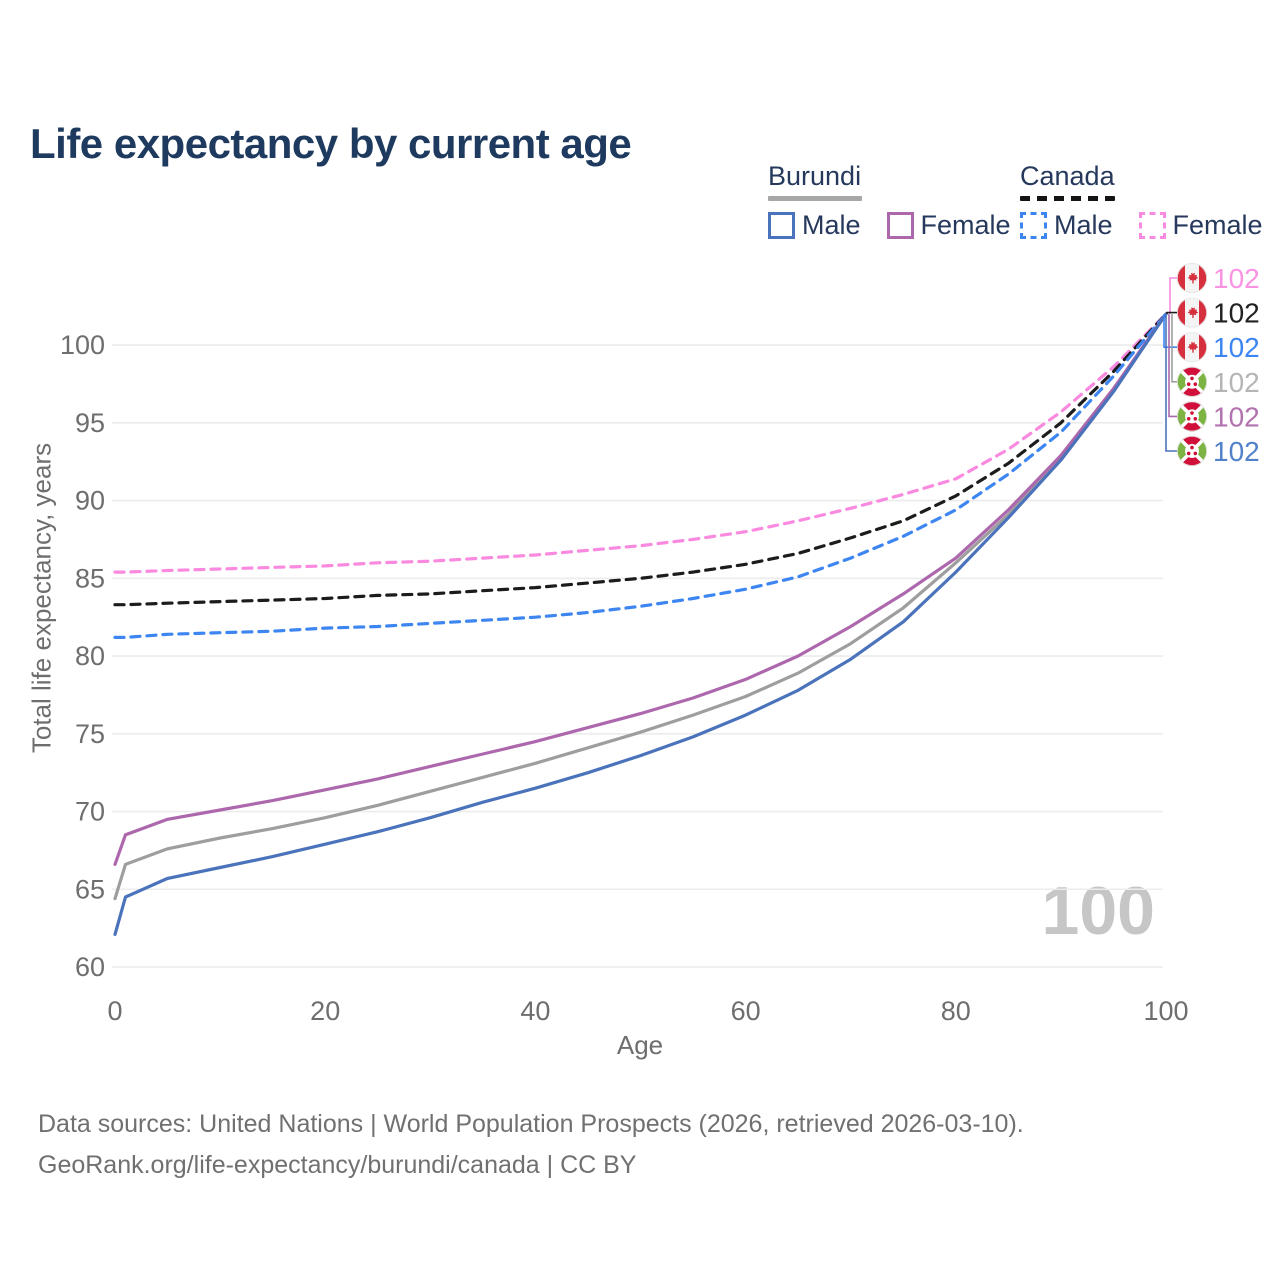 This screenshot has height=1280, width=1280. I want to click on canada-male-swatch-icon, so click(1033, 225).